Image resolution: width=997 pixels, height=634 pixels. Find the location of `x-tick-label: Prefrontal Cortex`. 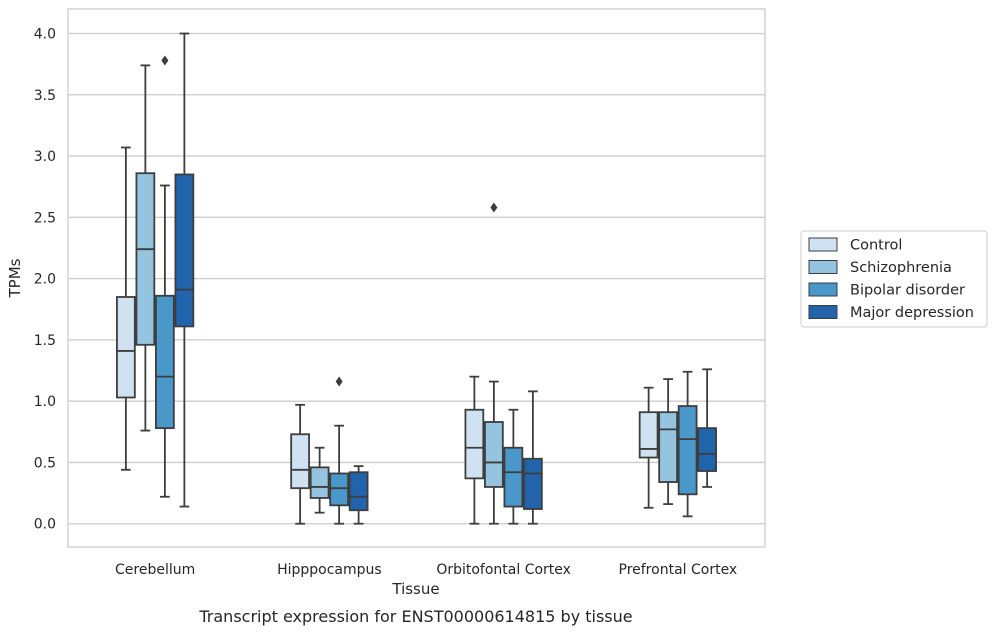

x-tick-label: Prefrontal Cortex is located at coordinates (678, 570).